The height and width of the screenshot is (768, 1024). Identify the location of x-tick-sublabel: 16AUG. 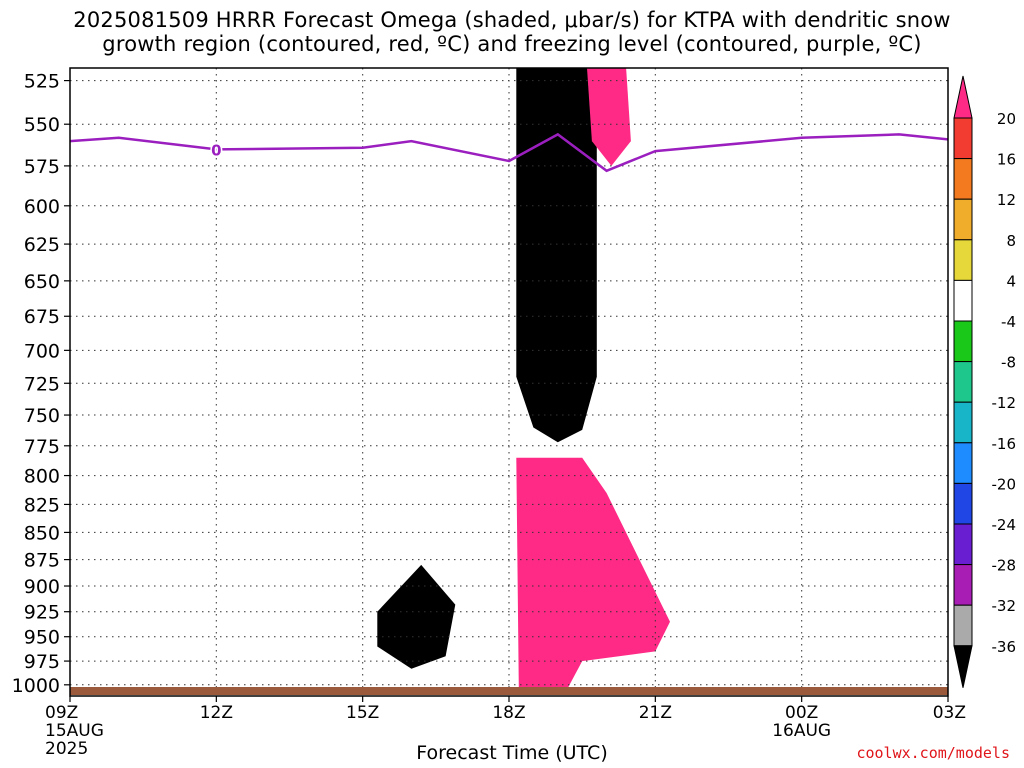
(801, 731).